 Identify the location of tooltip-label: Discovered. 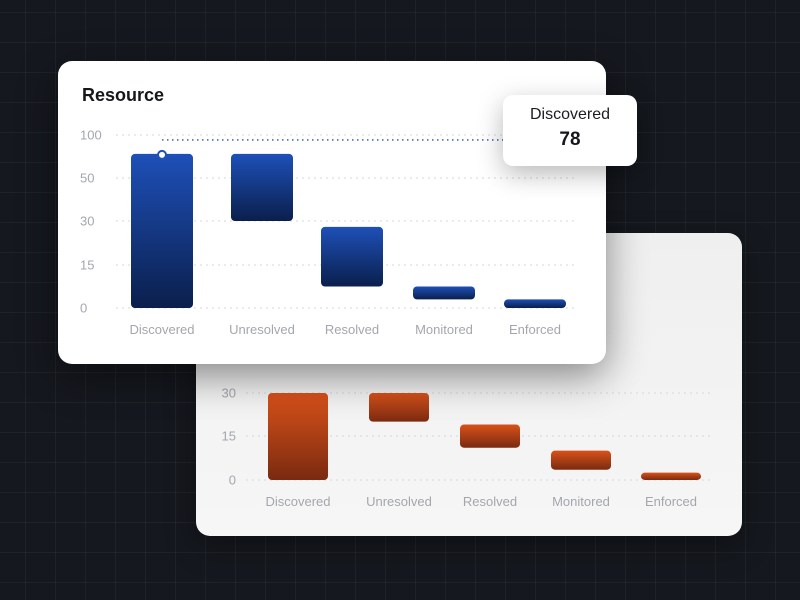
(570, 114).